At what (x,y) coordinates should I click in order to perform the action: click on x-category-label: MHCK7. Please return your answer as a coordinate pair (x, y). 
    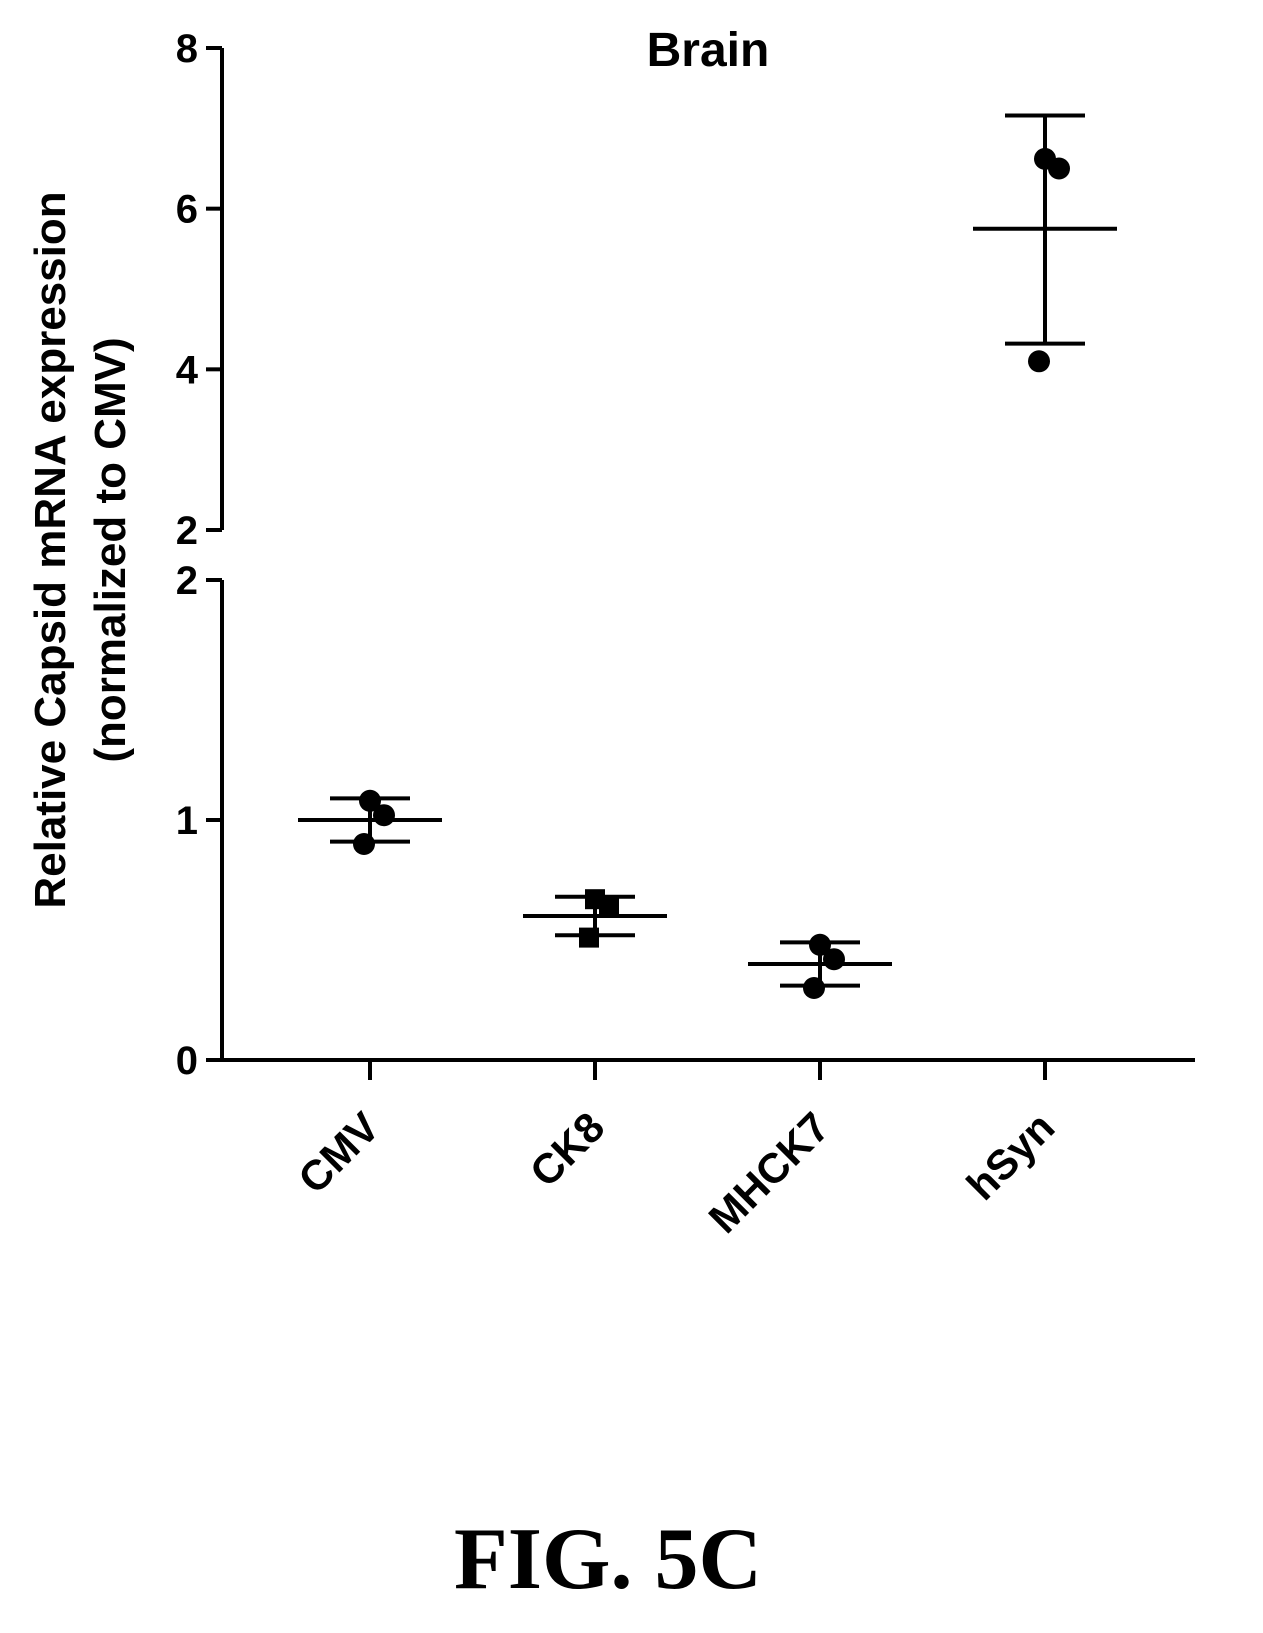
    Looking at the image, I should click on (769, 1172).